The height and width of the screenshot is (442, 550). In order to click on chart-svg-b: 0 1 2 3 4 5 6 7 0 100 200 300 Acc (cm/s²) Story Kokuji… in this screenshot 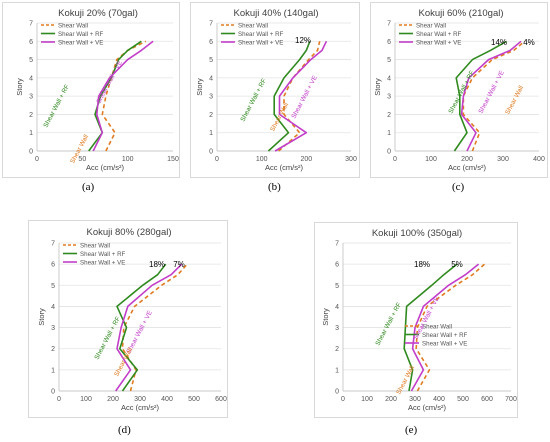, I will do `click(276, 90)`.